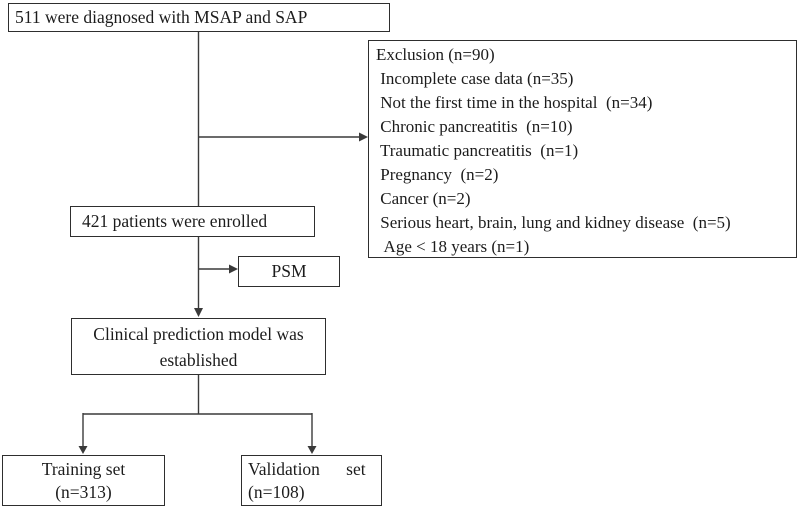 This screenshot has height=511, width=800. What do you see at coordinates (435, 54) in the screenshot?
I see `exclusion-title: Exclusion (n=90)` at bounding box center [435, 54].